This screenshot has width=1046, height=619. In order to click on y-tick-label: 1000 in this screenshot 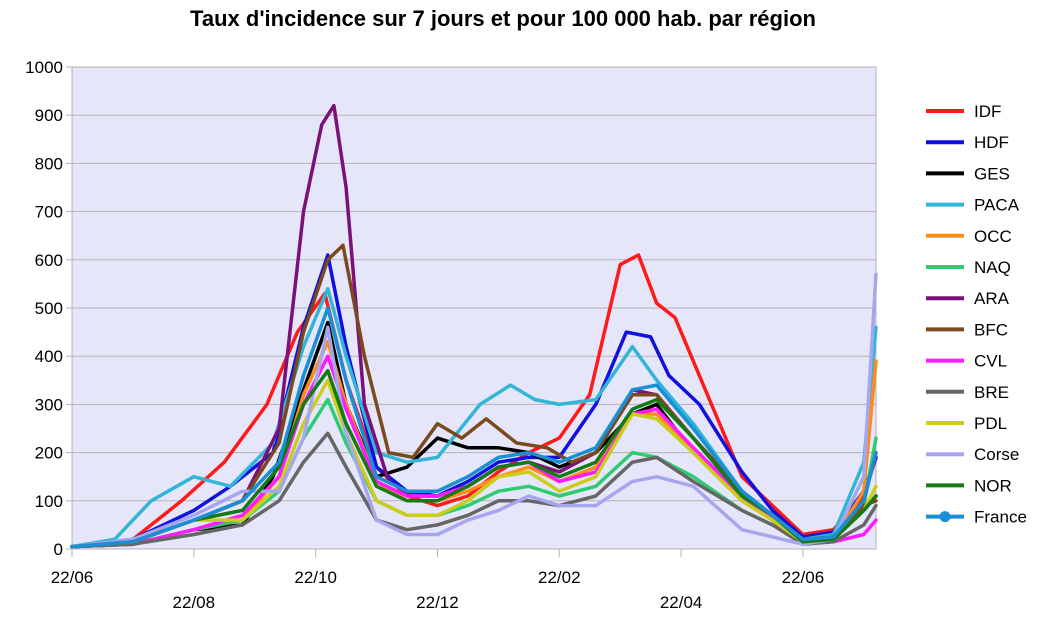, I will do `click(44, 67)`.